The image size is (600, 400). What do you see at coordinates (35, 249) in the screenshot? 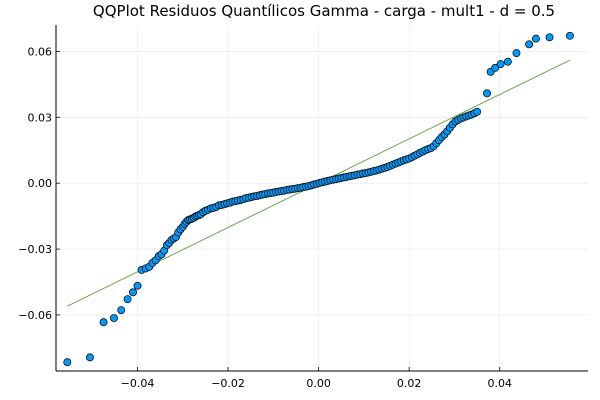
I see `y-tick-label: −0.03` at bounding box center [35, 249].